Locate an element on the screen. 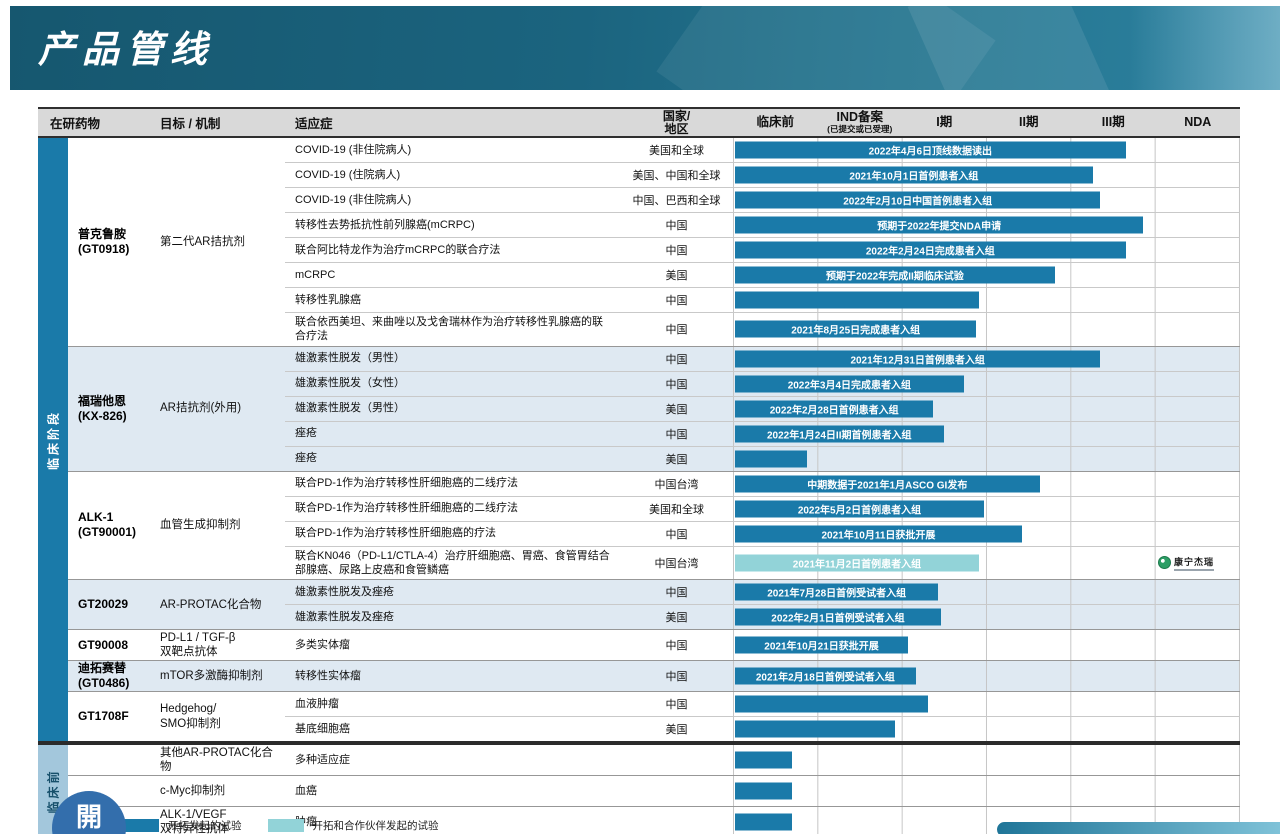 The height and width of the screenshot is (834, 1280). pipeline-row: 痤疮 美国 is located at coordinates (762, 458).